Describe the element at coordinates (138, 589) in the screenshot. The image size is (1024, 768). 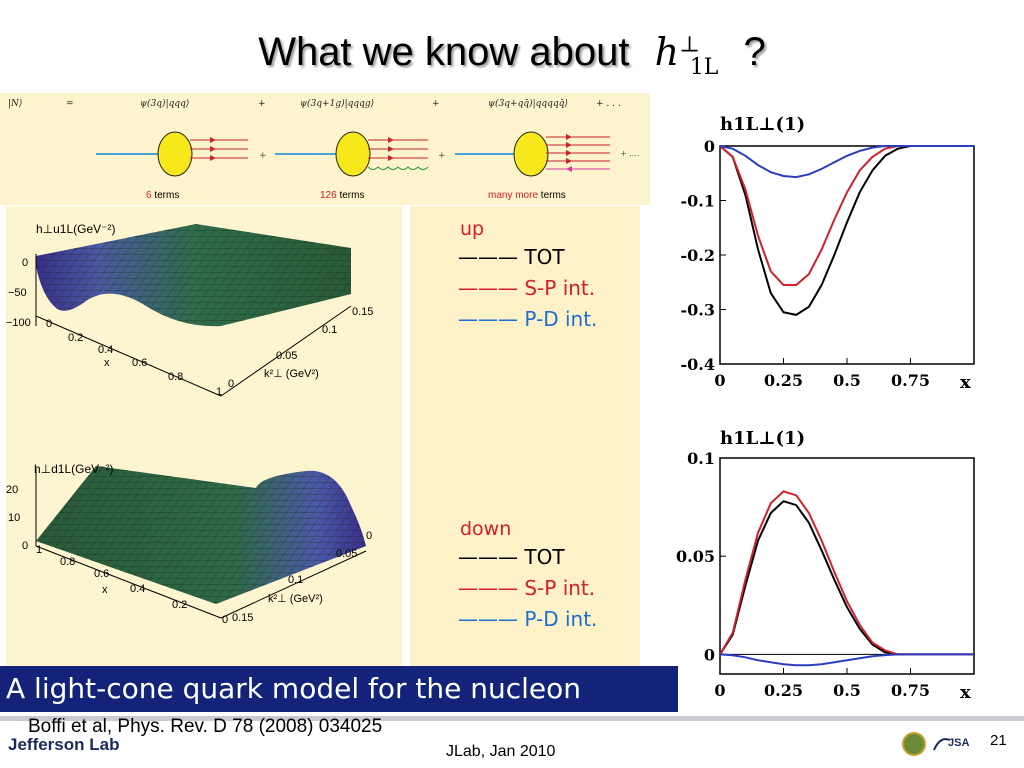
I see `down-xtick-3: 0.4` at that location.